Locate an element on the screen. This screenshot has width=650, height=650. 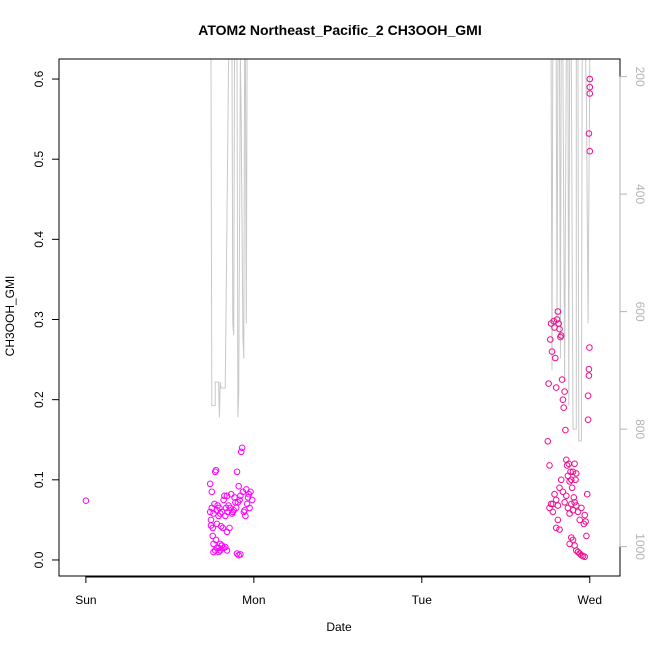
x-tick-label: Sun is located at coordinates (85, 600).